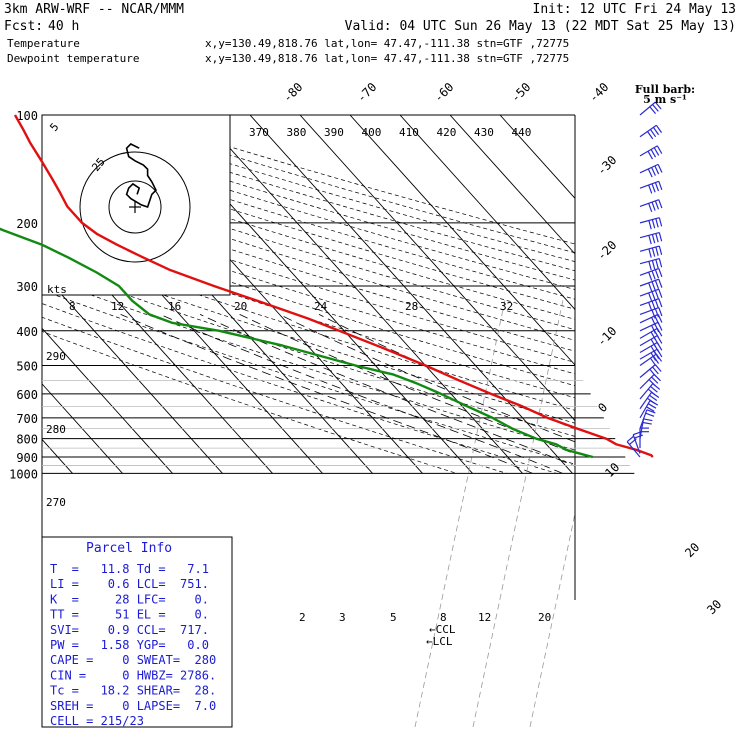 The width and height of the screenshot is (740, 740). What do you see at coordinates (133, 660) in the screenshot?
I see `parcel-info-row: CAPE = 0 SWEAT= 280` at bounding box center [133, 660].